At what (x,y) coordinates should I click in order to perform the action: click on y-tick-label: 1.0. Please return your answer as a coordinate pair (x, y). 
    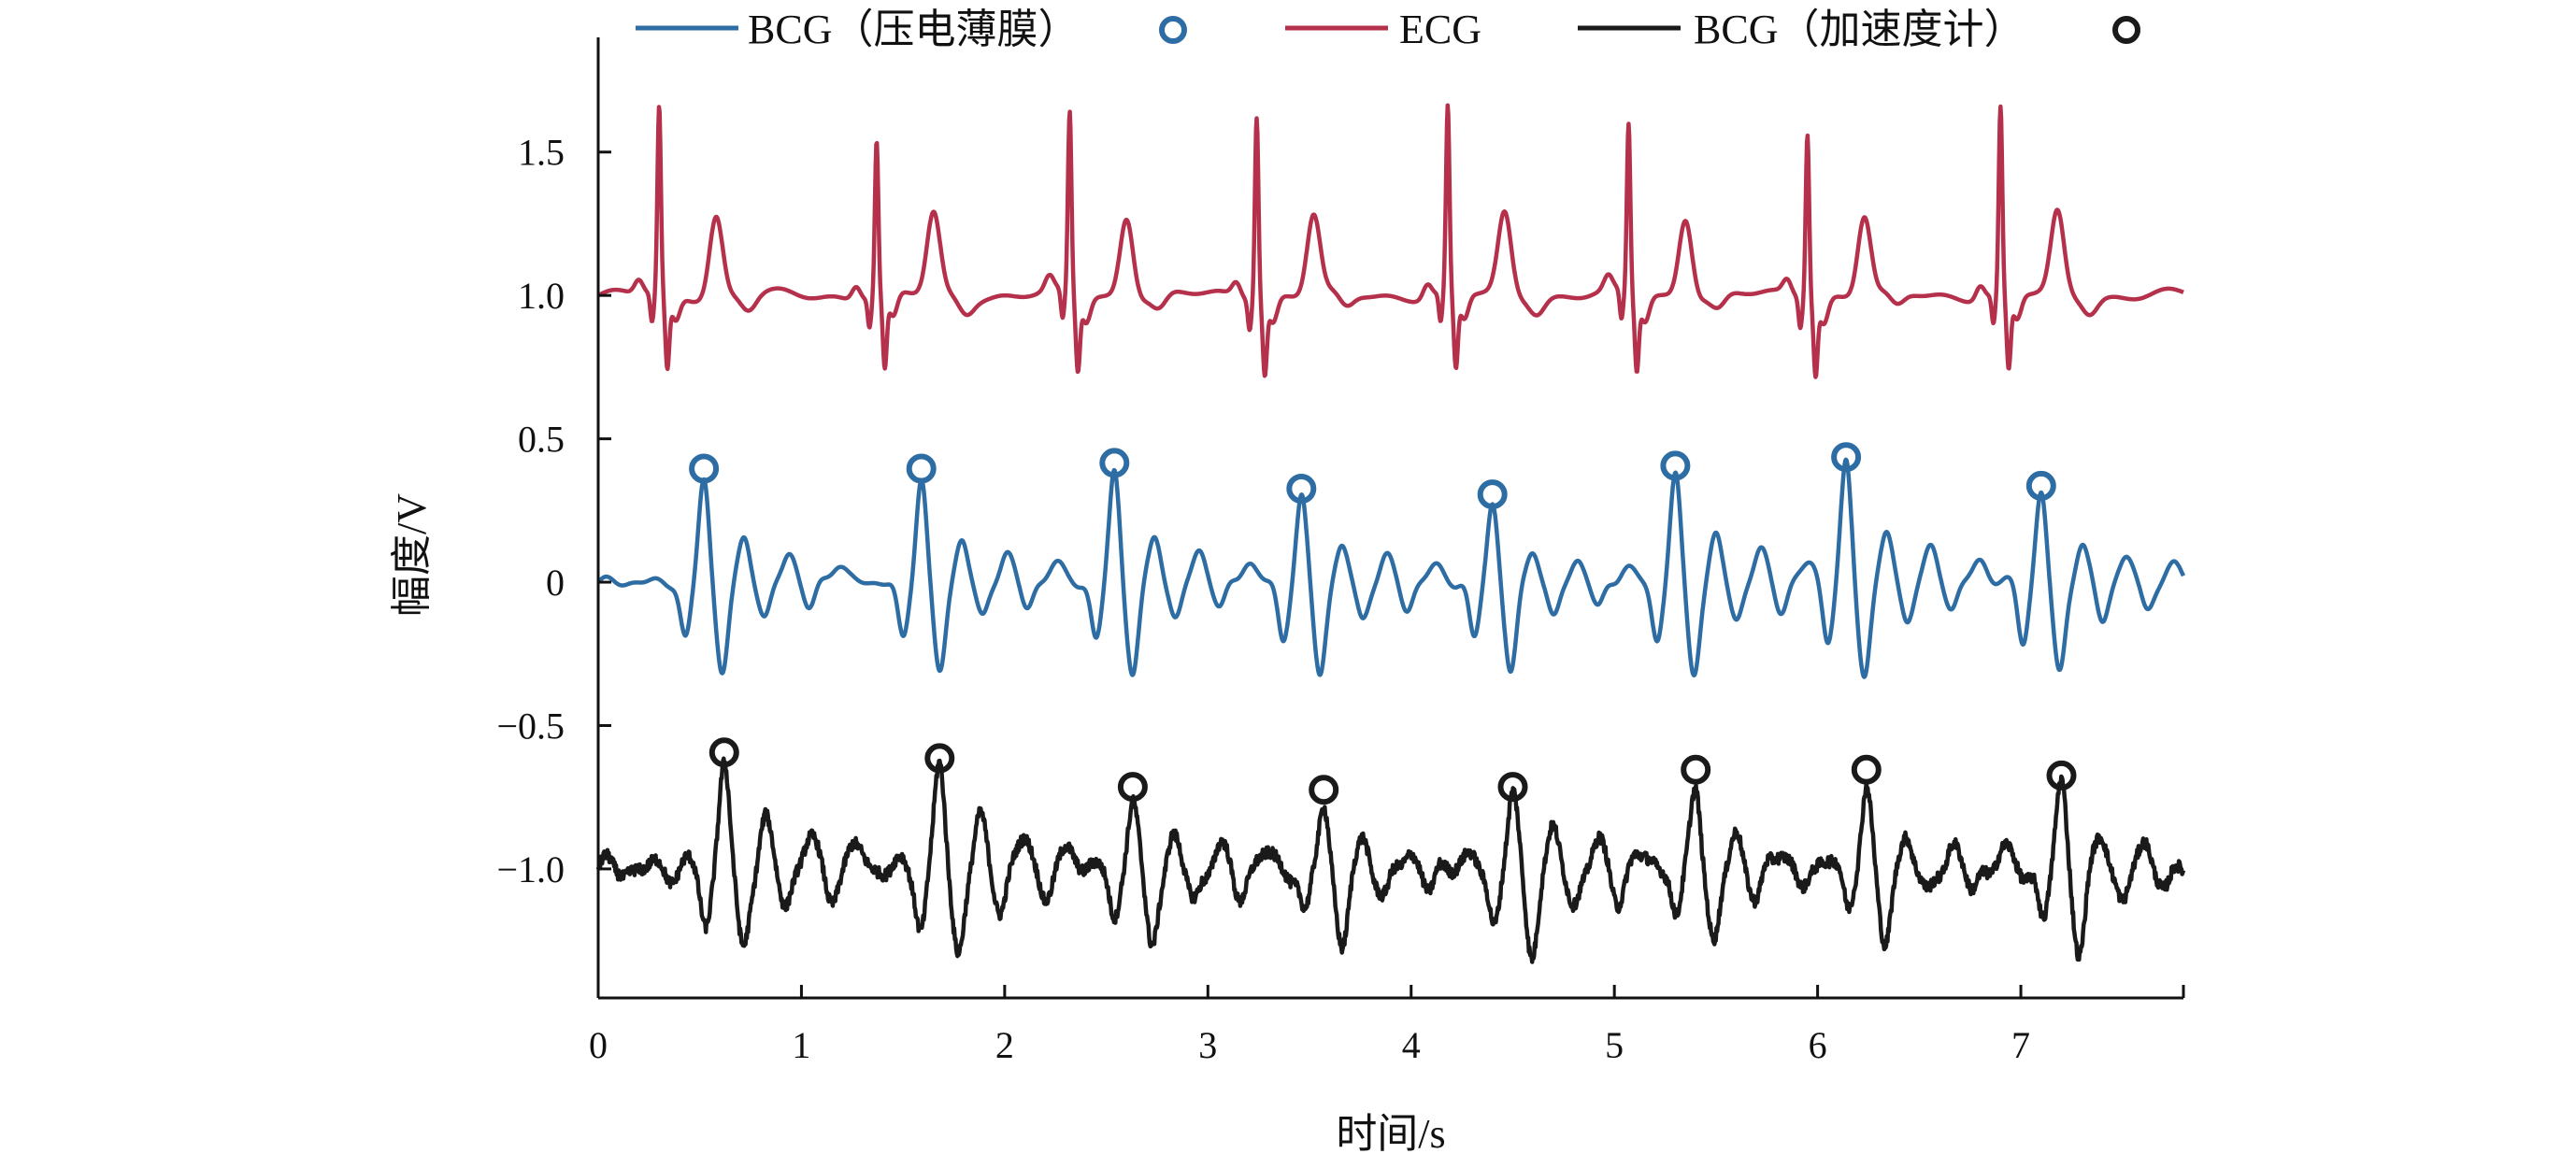
    Looking at the image, I should click on (541, 296).